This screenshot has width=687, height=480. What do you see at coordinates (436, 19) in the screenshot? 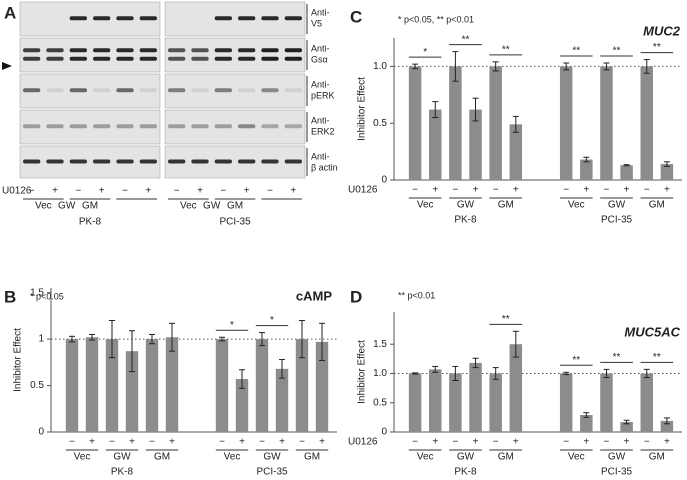
I see `note: * p<0.05, ** p<0.01` at bounding box center [436, 19].